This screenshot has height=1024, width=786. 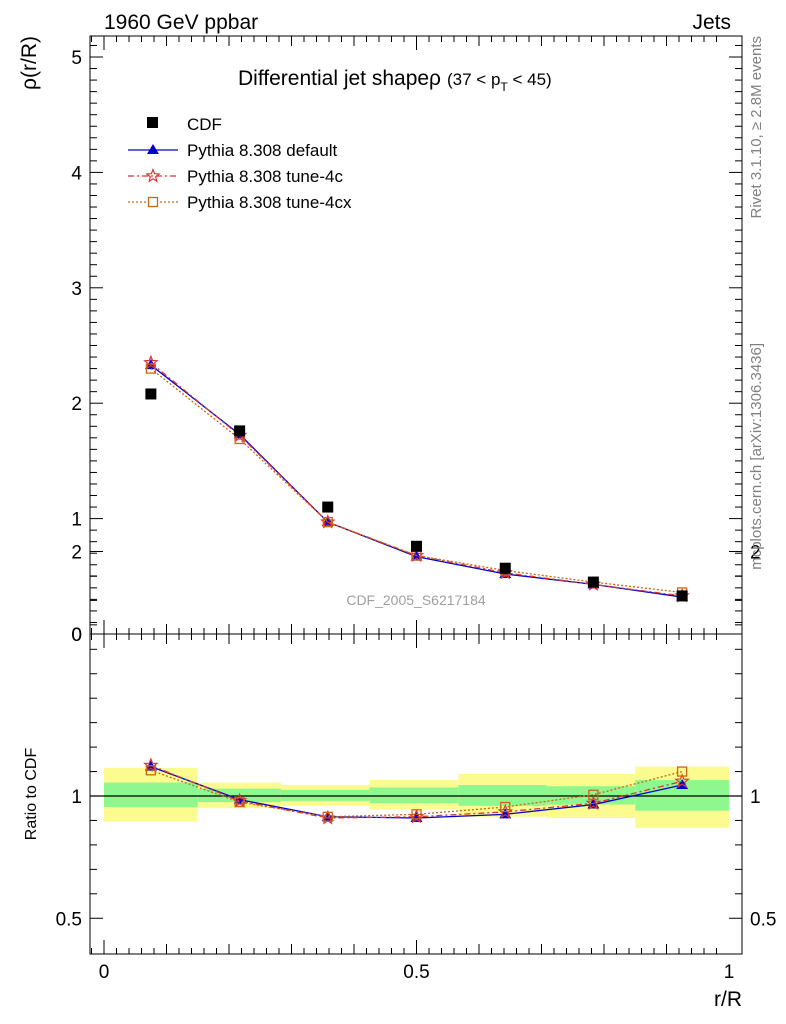 What do you see at coordinates (763, 919) in the screenshot?
I see `ratio-y-tick-label-right: 0.5` at bounding box center [763, 919].